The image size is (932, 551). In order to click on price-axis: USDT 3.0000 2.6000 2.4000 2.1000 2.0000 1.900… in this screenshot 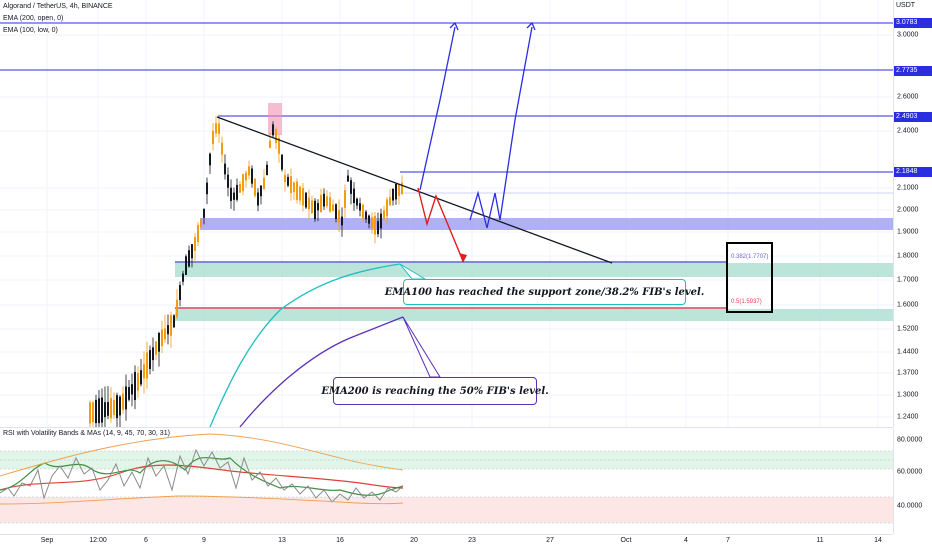, I will do `click(912, 213)`.